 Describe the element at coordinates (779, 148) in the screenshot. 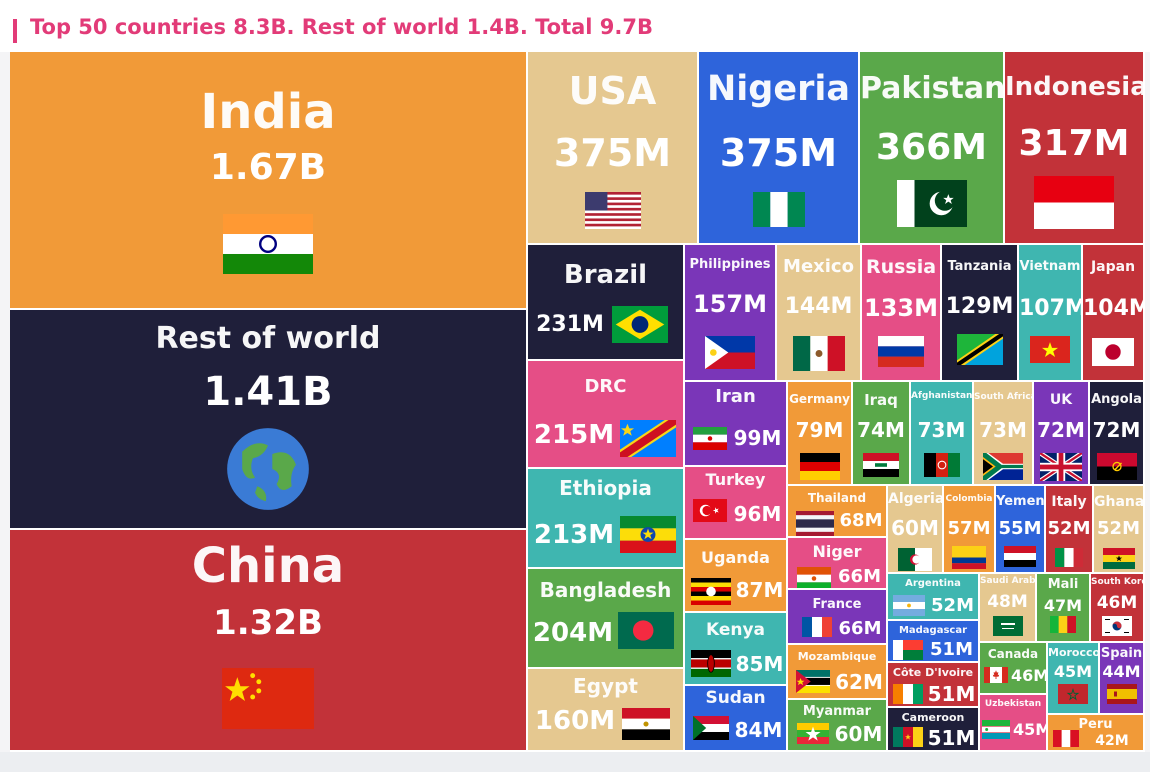

I see `tile-nigeria: Nigeria 375M` at that location.